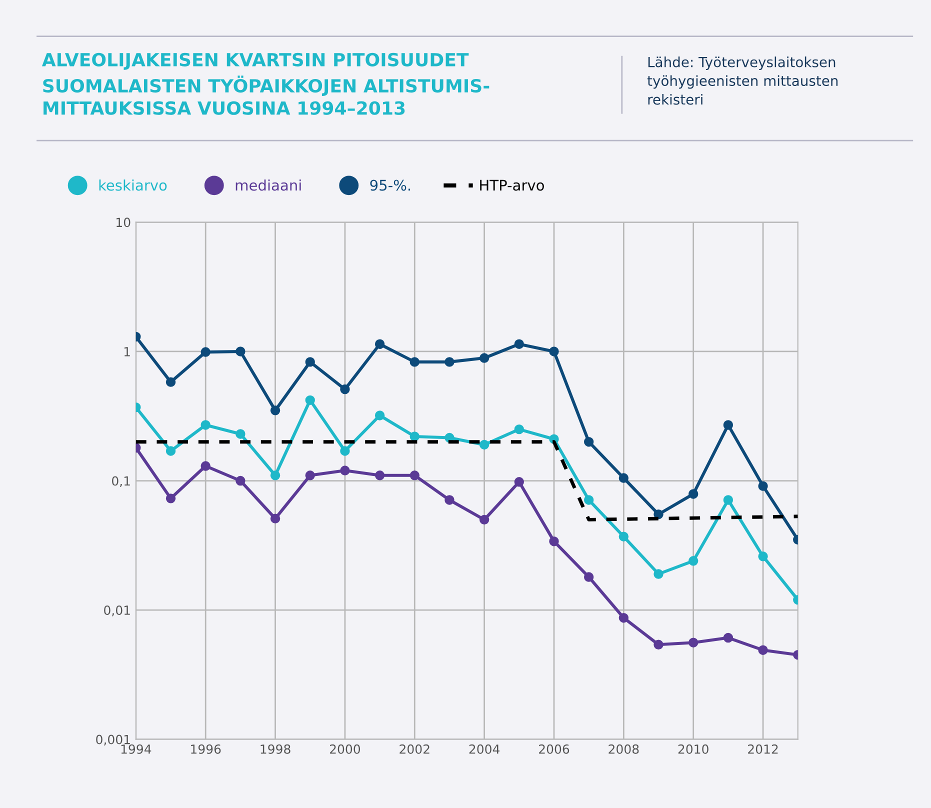 This screenshot has height=808, width=931. Describe the element at coordinates (127, 351) in the screenshot. I see `y-tick-label: 1` at that location.